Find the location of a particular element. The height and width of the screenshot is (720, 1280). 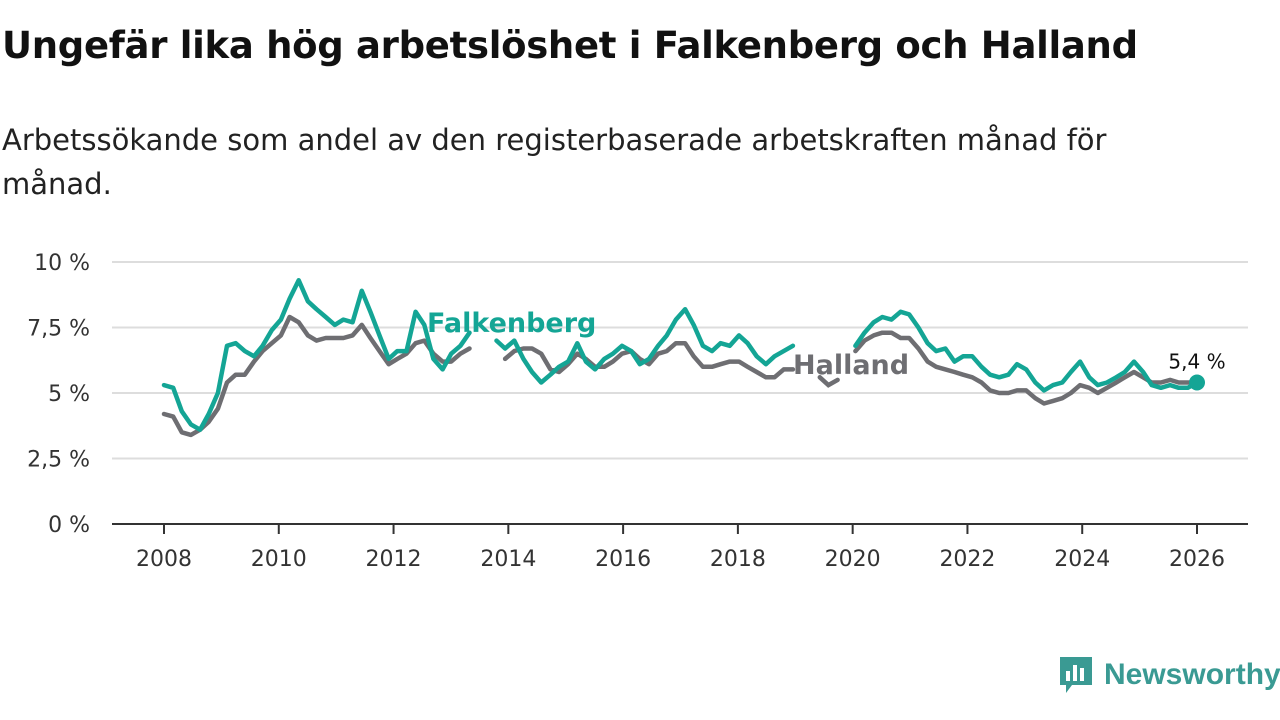

x-axis: 2008 2010 2012 2014 2016 2018 2020 2022 2024 2026 is located at coordinates (680, 547).